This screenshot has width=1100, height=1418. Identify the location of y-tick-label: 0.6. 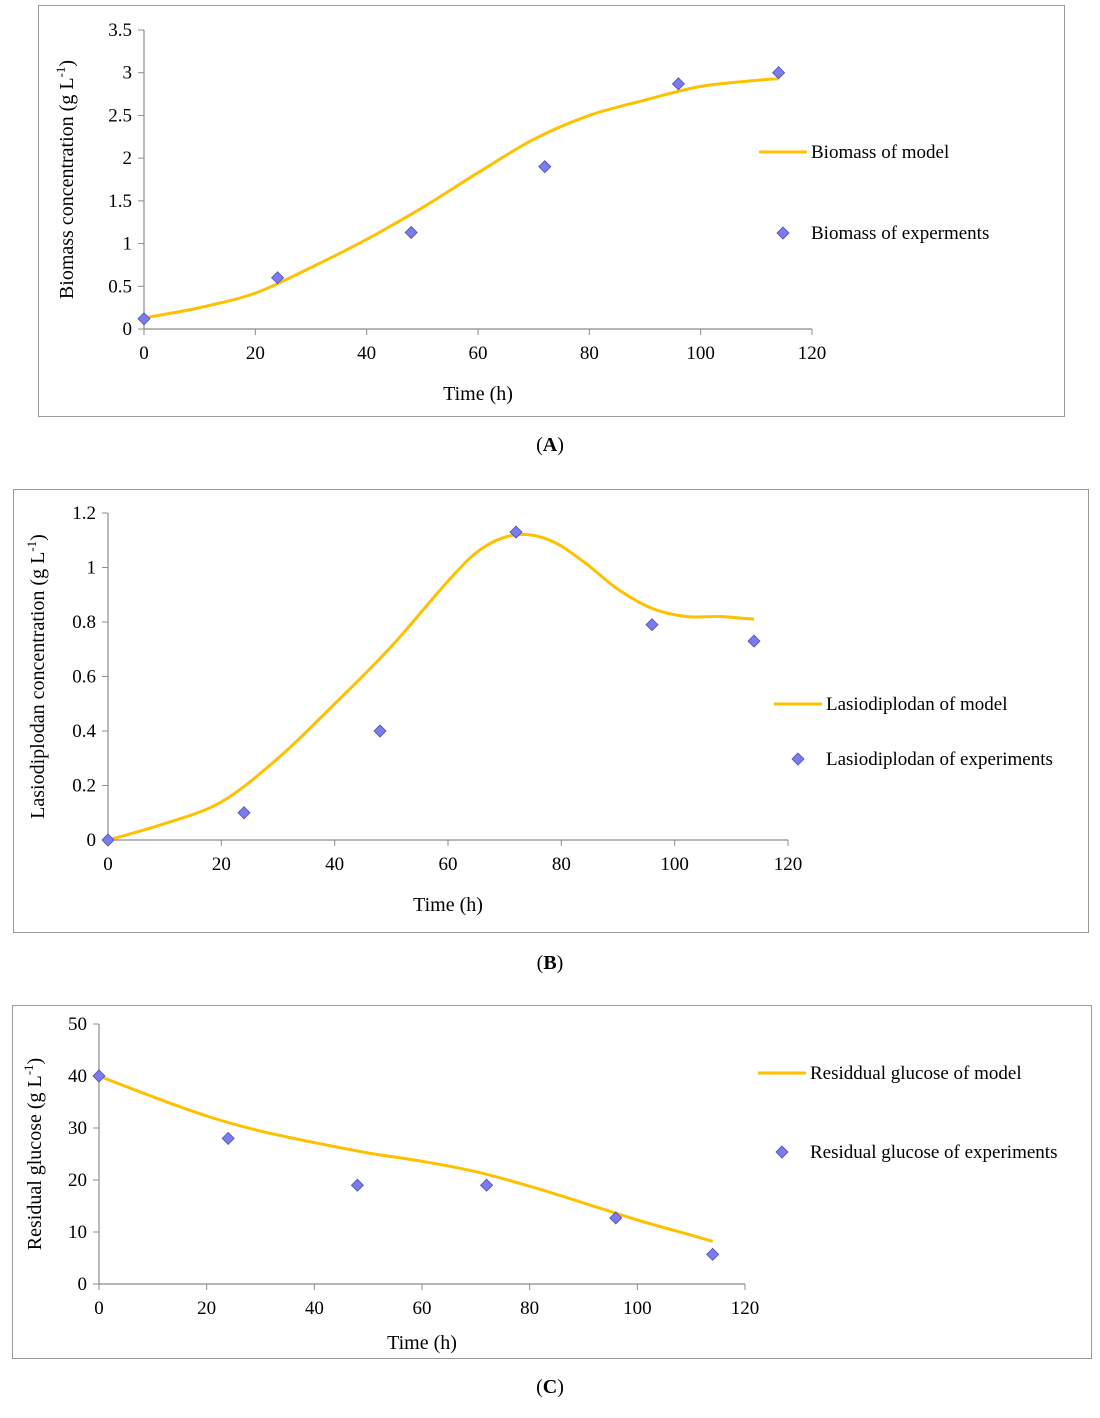
(84, 677).